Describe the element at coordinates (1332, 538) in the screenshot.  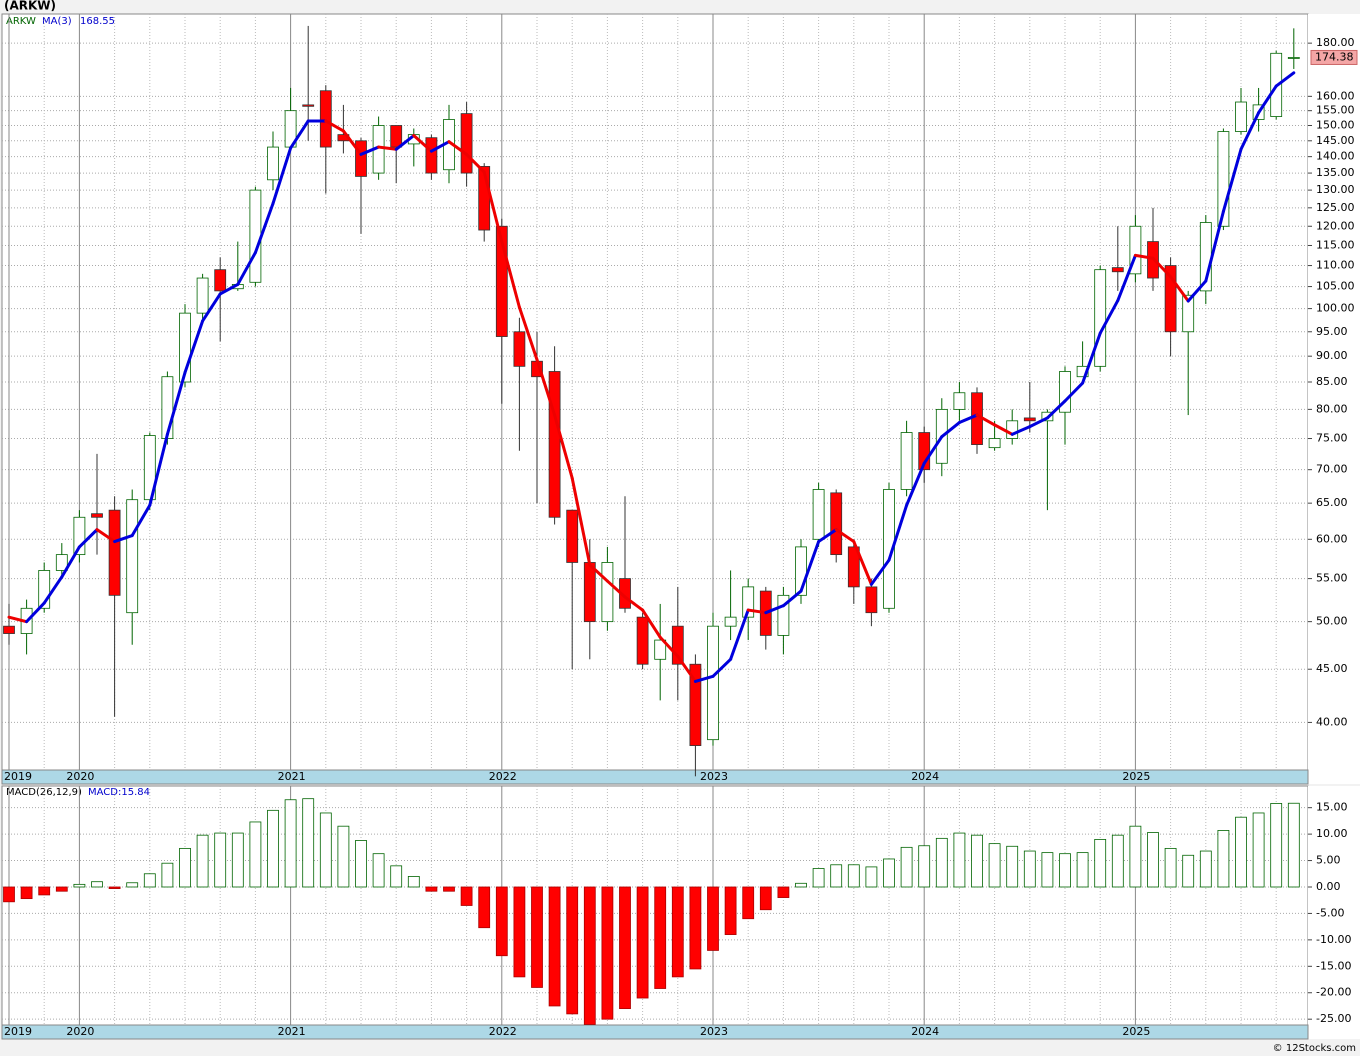
I see `y-tick-label: 60.00` at that location.